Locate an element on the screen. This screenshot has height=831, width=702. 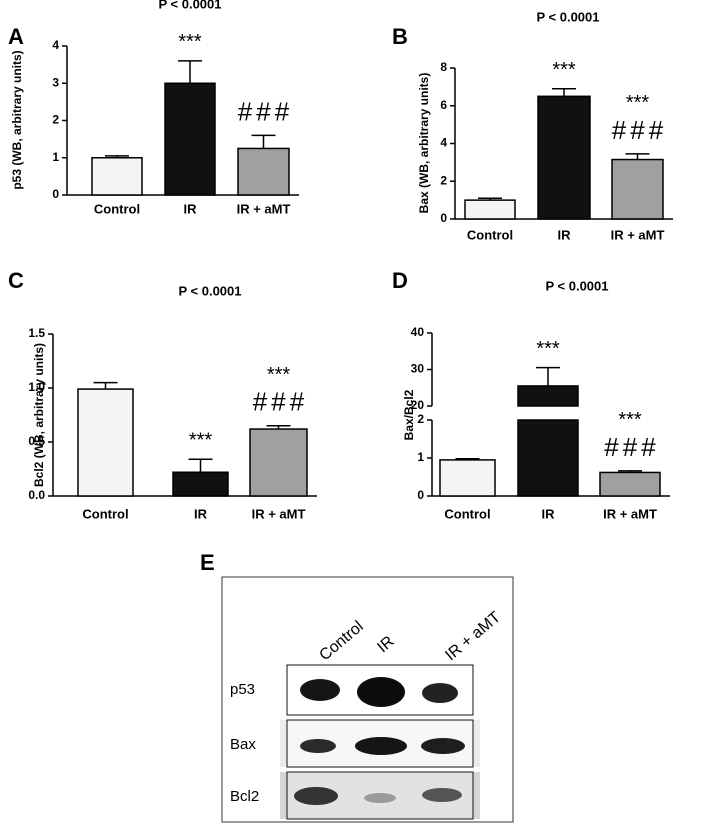
panel-label: E is located at coordinates (207, 562).